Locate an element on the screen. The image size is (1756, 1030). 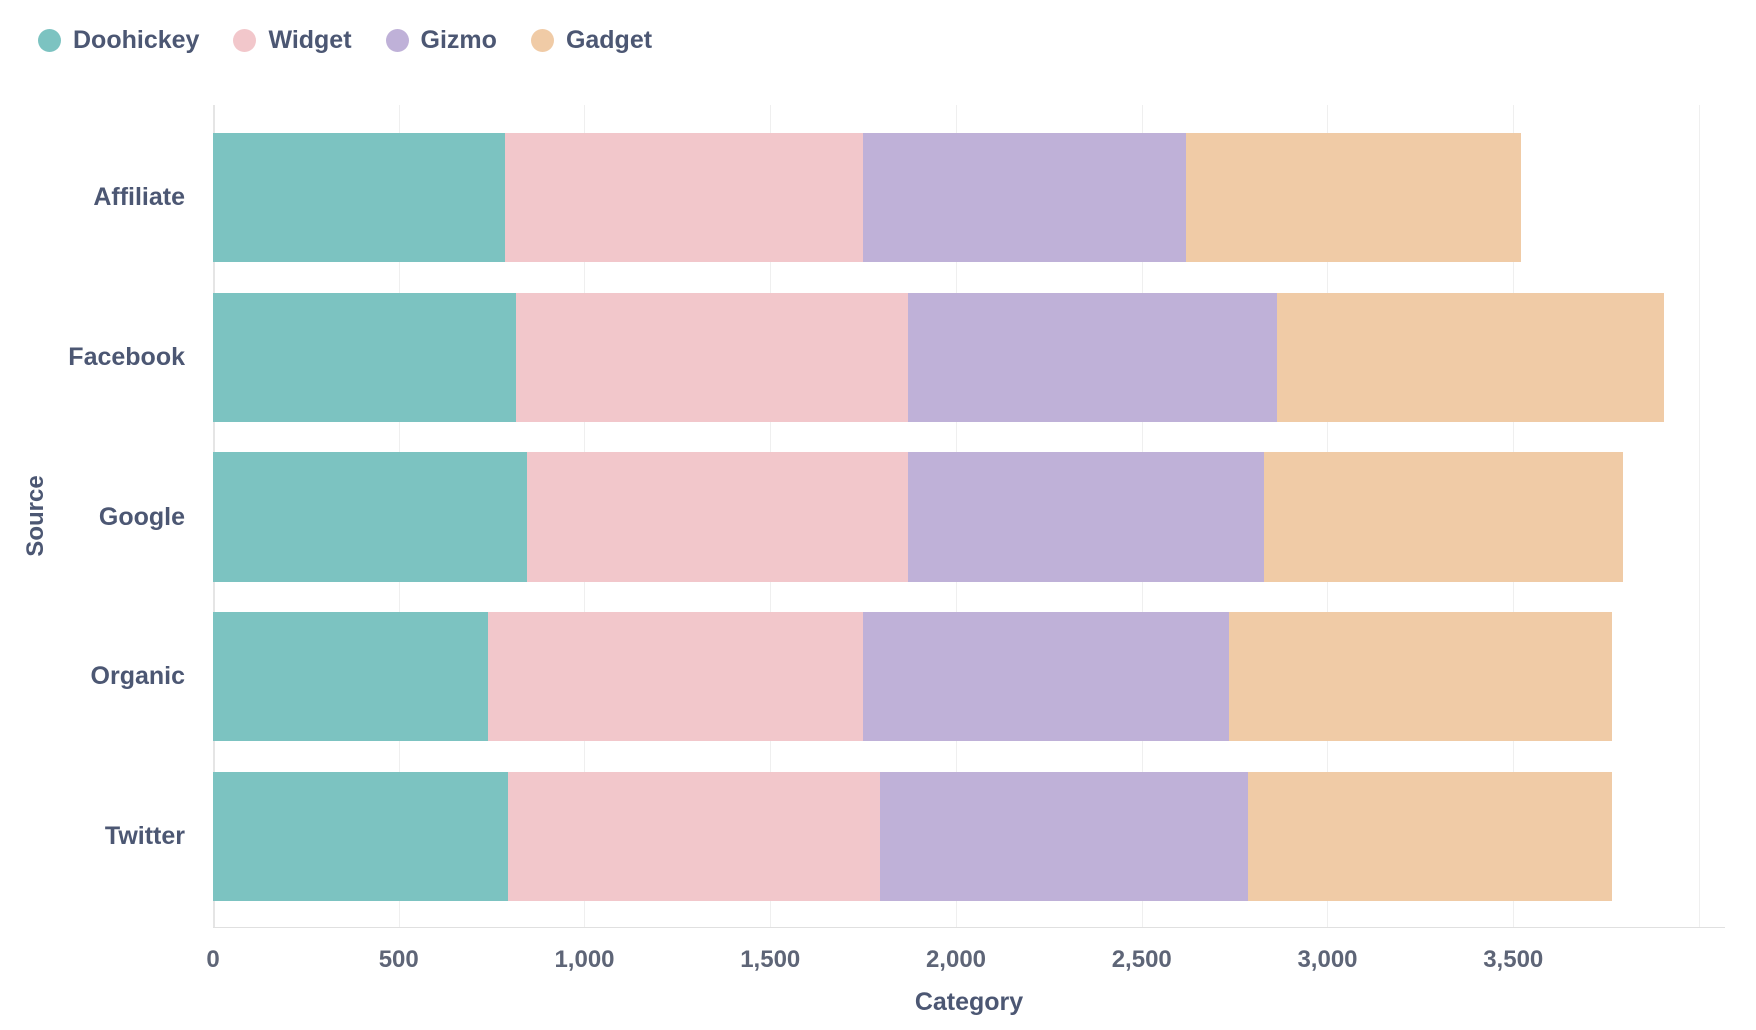
legend-label: Doohickey is located at coordinates (136, 40).